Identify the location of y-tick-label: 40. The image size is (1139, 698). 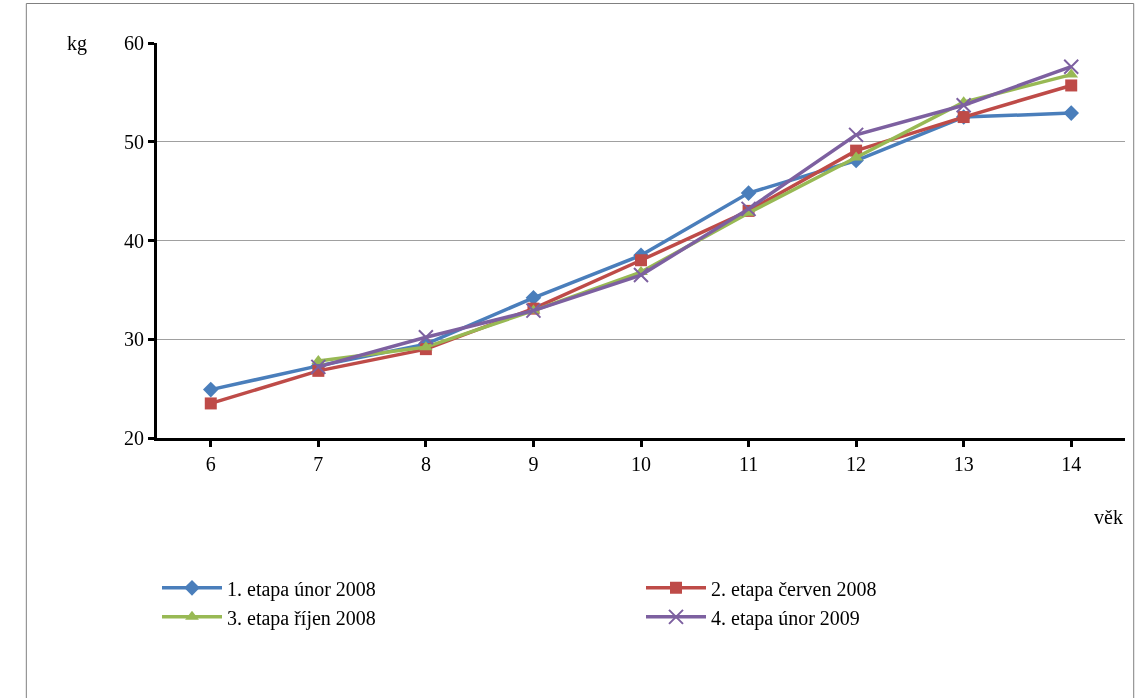
(134, 240).